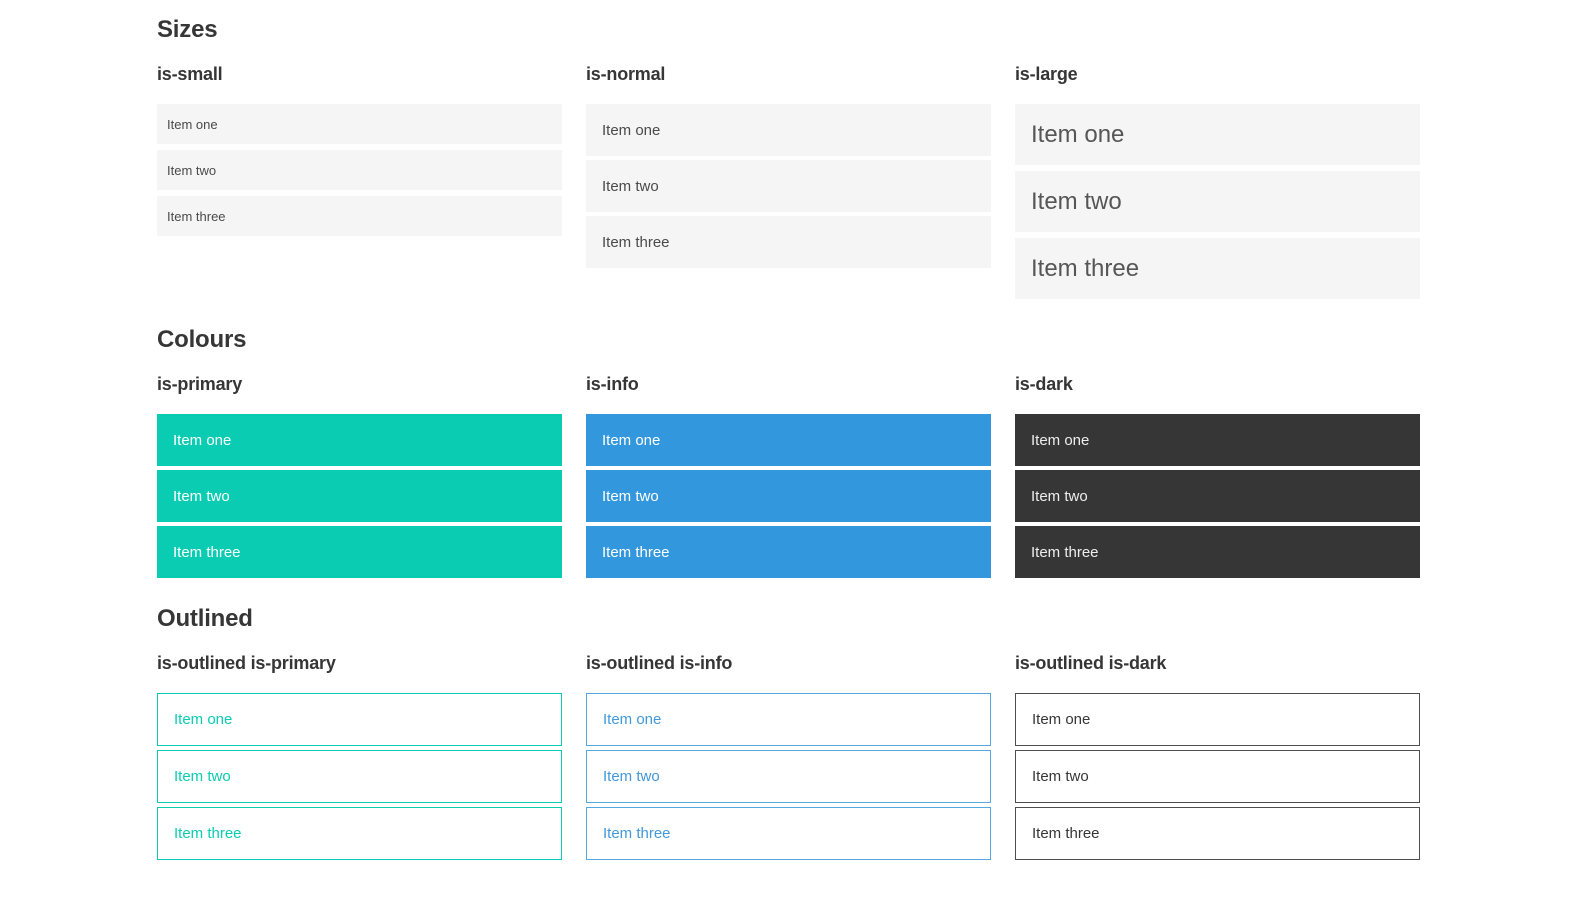 This screenshot has height=897, width=1595. What do you see at coordinates (202, 339) in the screenshot?
I see `section-title-colours: Colours` at bounding box center [202, 339].